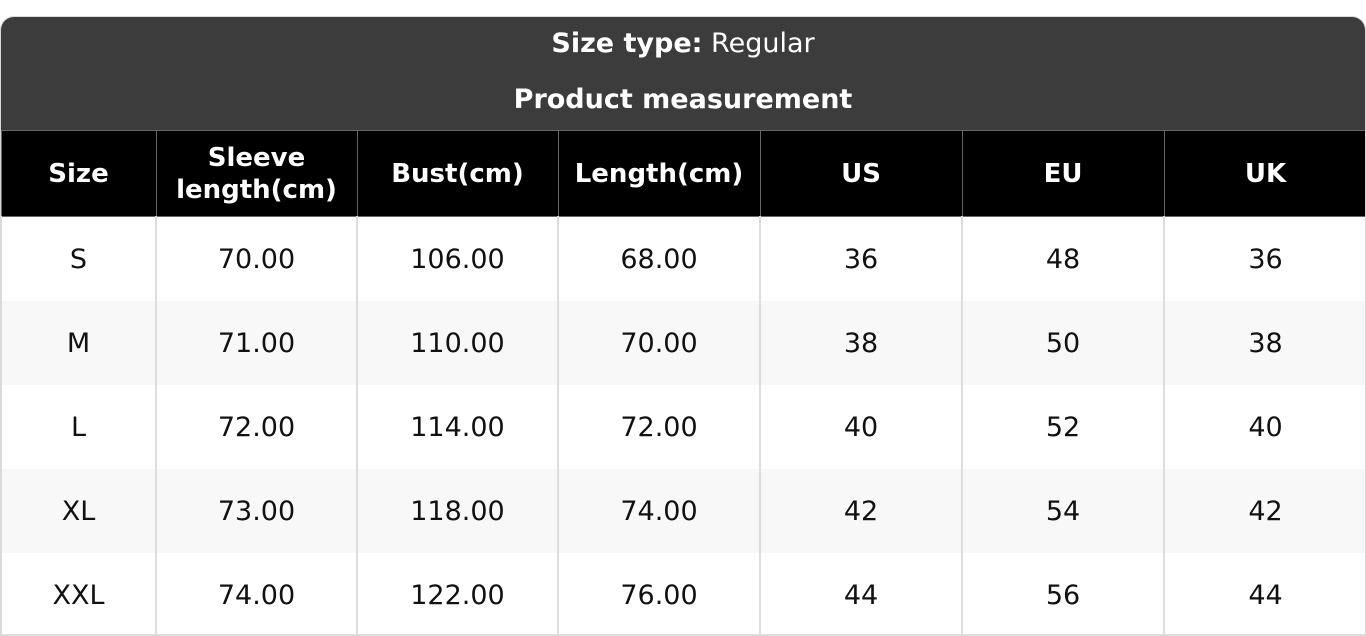  I want to click on column-header: Size, so click(79, 173).